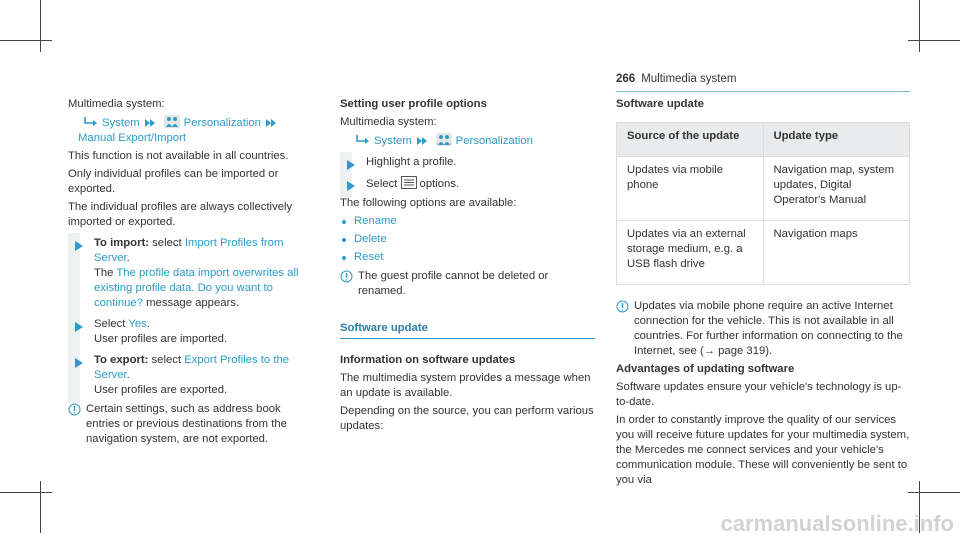 This screenshot has height=536, width=960. Describe the element at coordinates (690, 188) in the screenshot. I see `table-cell: Updates via mobile phone` at that location.